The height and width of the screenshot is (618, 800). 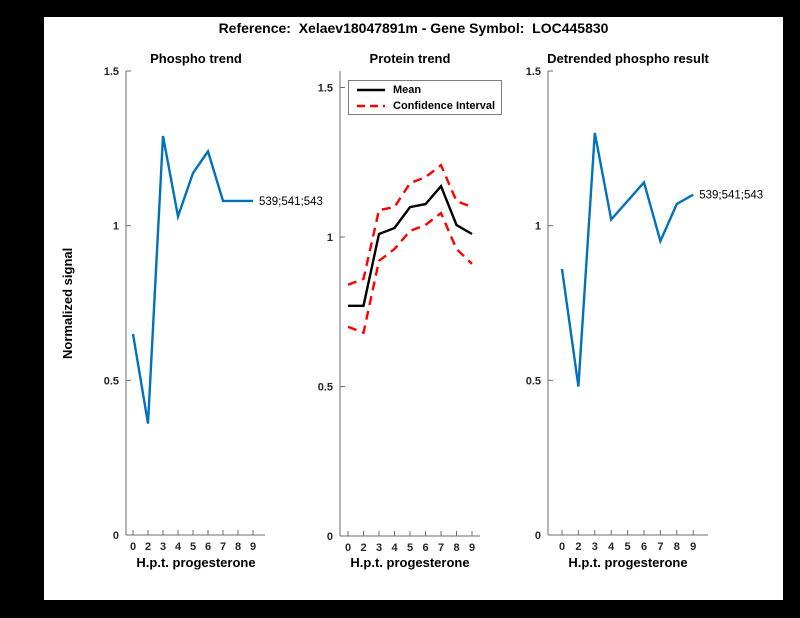 I want to click on subplot2-title: Protein trend, so click(x=410, y=58).